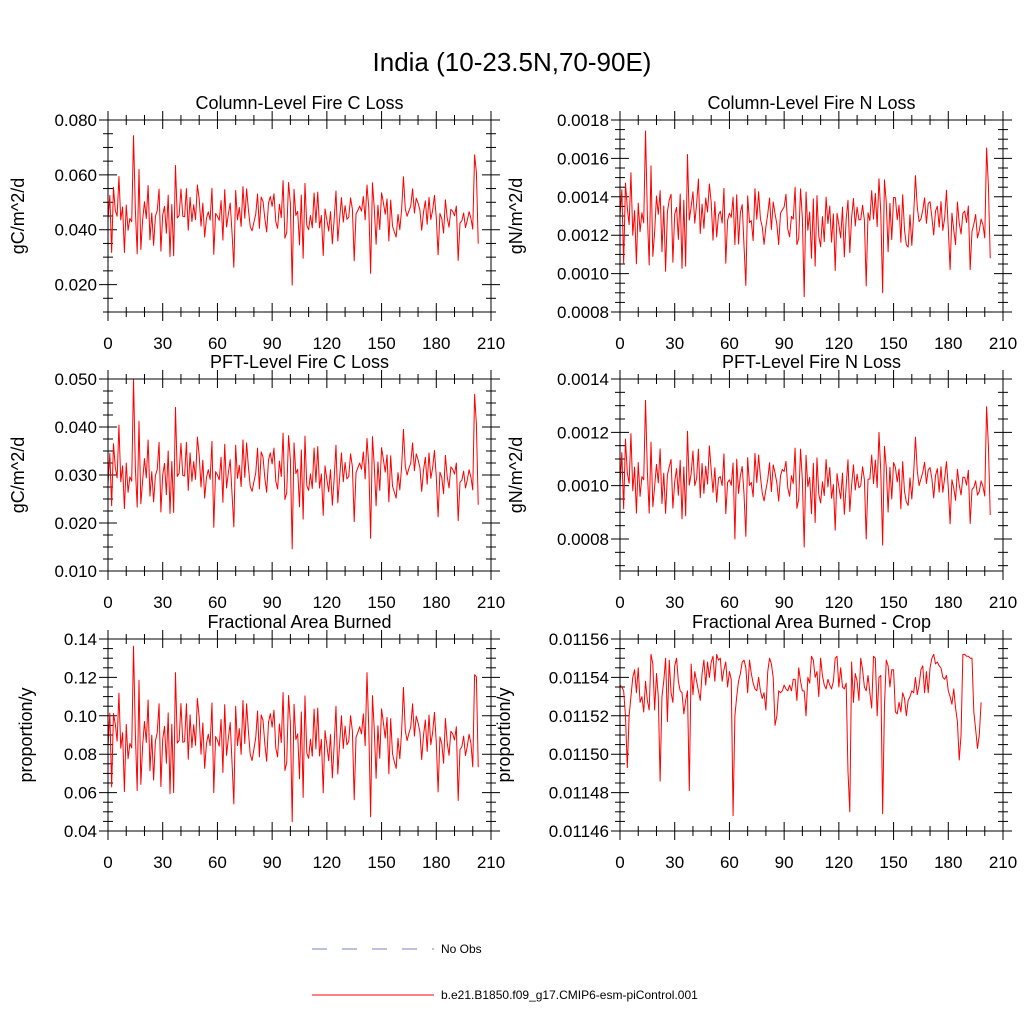  What do you see at coordinates (80, 754) in the screenshot?
I see `y-tick-label: 0.08` at bounding box center [80, 754].